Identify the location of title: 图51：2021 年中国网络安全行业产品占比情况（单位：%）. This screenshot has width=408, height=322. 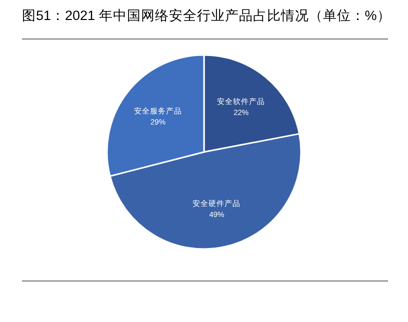
(206, 15).